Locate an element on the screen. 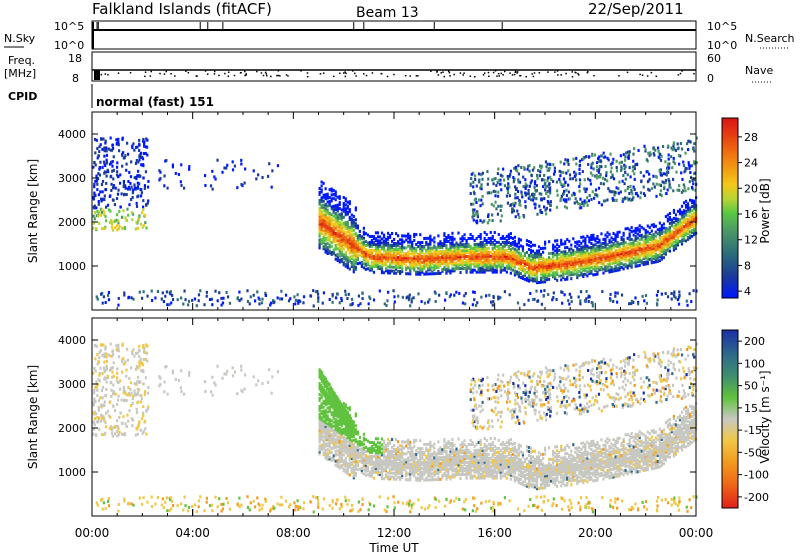 Image resolution: width=800 pixels, height=554 pixels. cpid-value: normal (fast) 151 is located at coordinates (155, 102).